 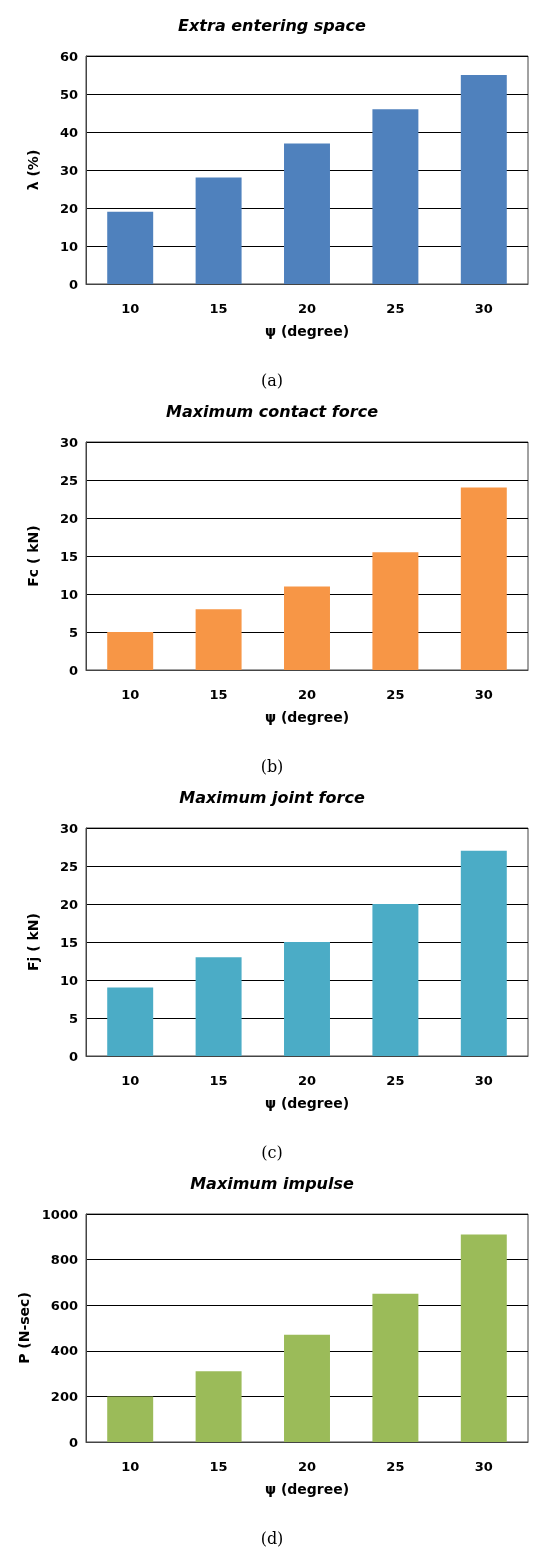 What do you see at coordinates (272, 766) in the screenshot?
I see `text: (b)` at bounding box center [272, 766].